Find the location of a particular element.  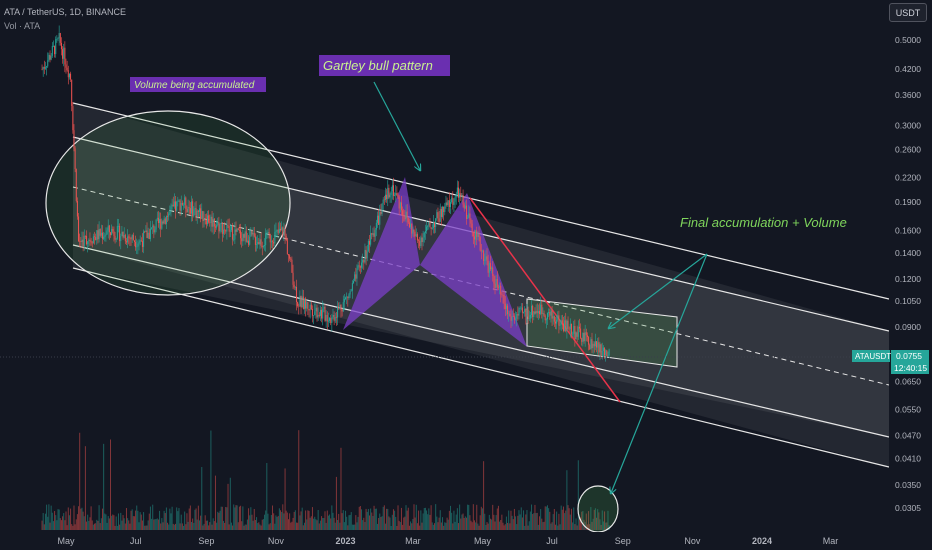

currency-button: USDT is located at coordinates (908, 12).